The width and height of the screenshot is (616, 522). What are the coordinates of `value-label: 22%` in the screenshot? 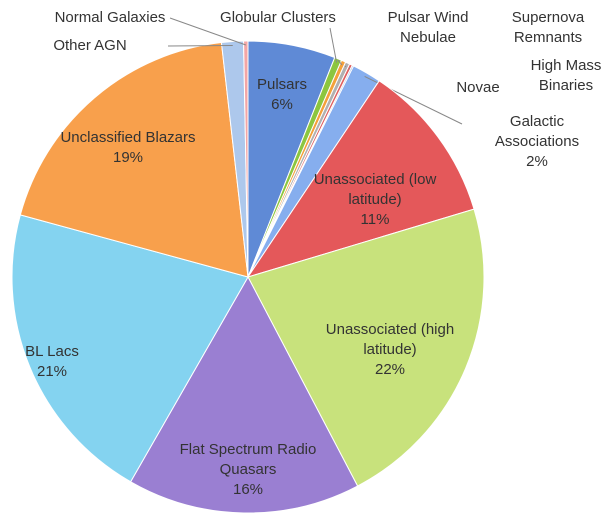 It's located at (390, 369).